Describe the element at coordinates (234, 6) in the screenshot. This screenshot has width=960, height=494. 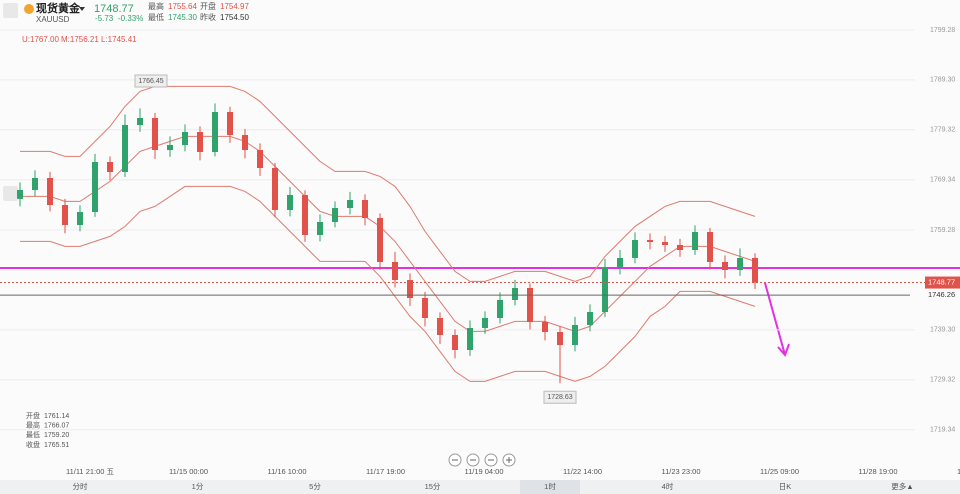
I see `stat-value: 1754.97` at that location.